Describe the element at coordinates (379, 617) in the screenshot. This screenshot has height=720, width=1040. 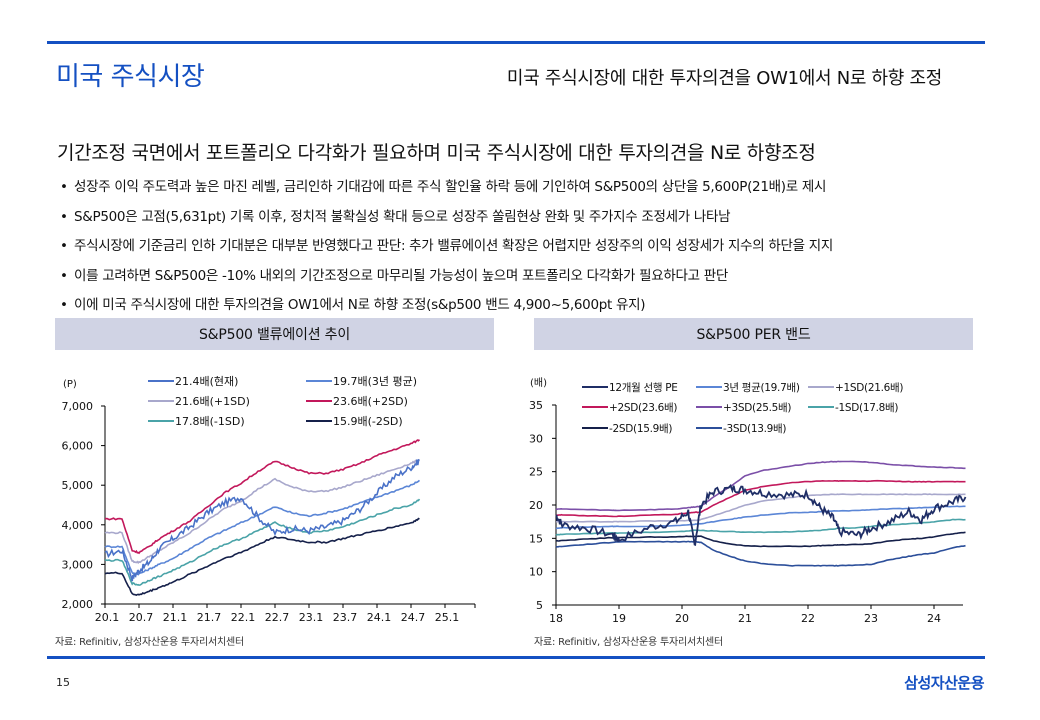
I see `x-tick-label: 24.1` at that location.